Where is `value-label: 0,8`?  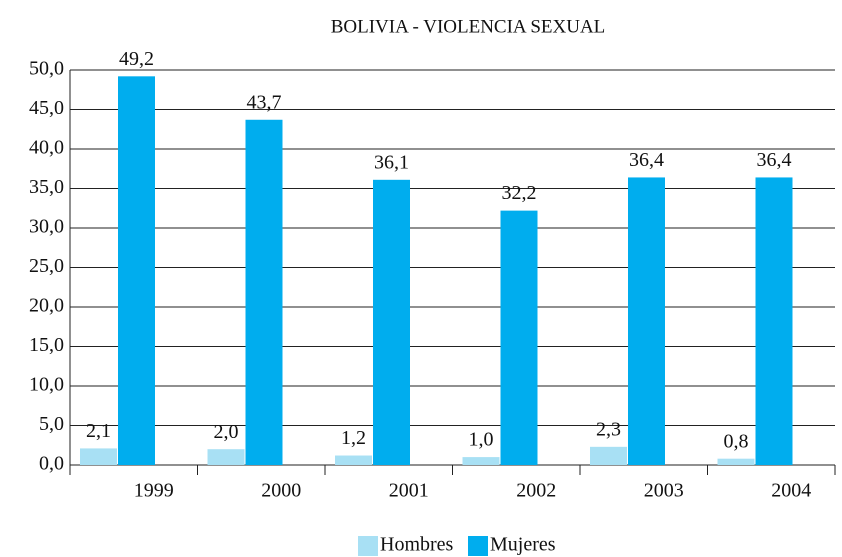
value-label: 0,8 is located at coordinates (736, 441).